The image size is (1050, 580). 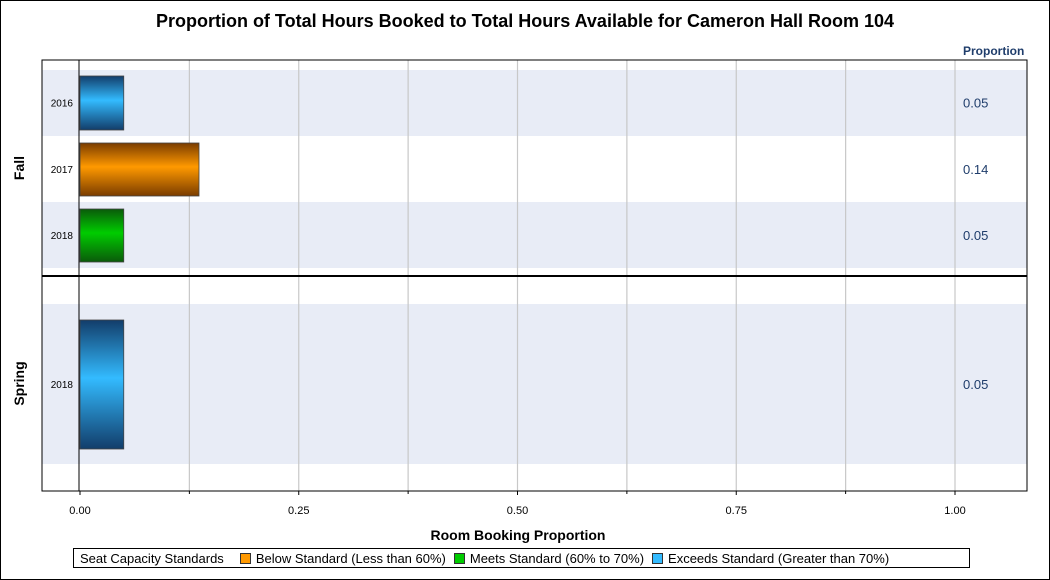 I want to click on value-label: 0.14, so click(x=975, y=169).